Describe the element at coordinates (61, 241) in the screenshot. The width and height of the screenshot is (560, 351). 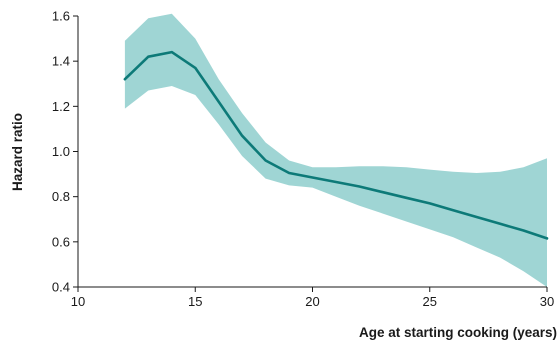
I see `y-tick-label: 0.6` at that location.